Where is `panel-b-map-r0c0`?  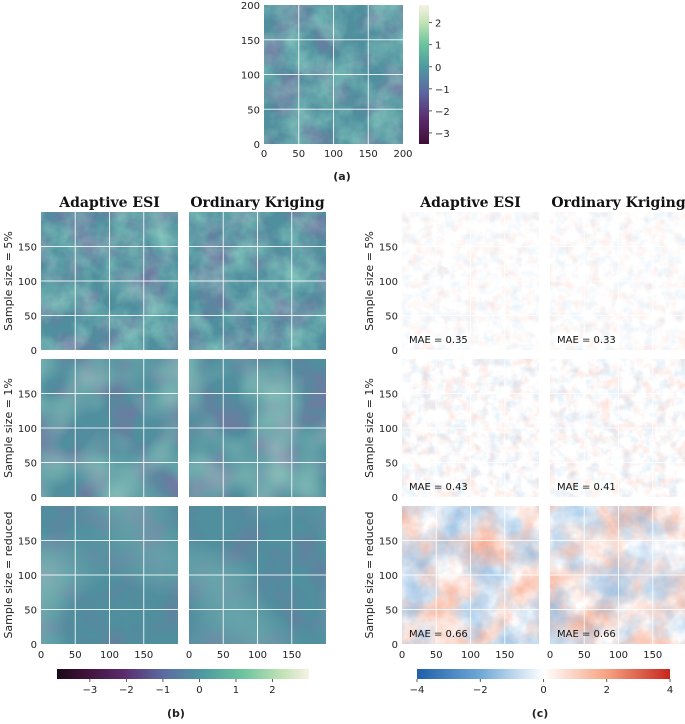
panel-b-map-r0c0 is located at coordinates (109, 281).